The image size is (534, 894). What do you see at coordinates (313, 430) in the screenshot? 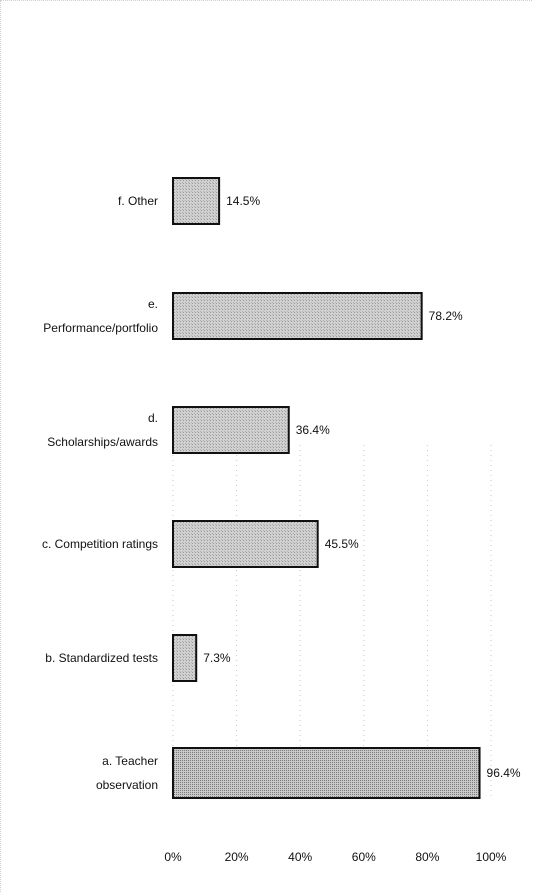
I see `value-label-d: 36.4%` at bounding box center [313, 430].